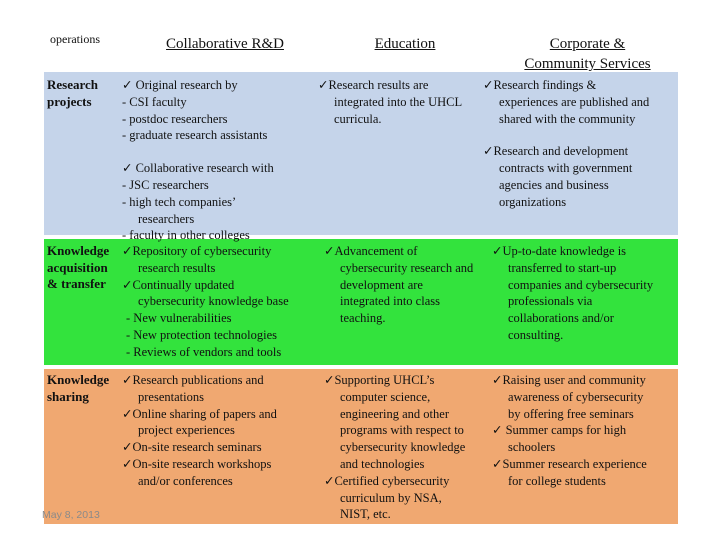 This screenshot has height=540, width=720. What do you see at coordinates (165, 184) in the screenshot?
I see `cell-line: - JSC researchers` at bounding box center [165, 184].